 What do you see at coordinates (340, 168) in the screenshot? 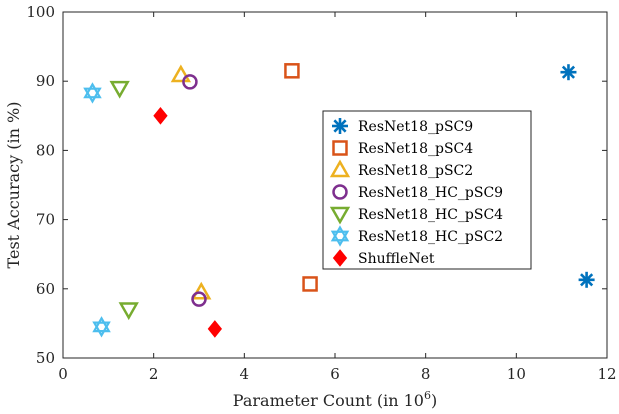
I see `legend-marker-resnet18-psc2` at bounding box center [340, 168].